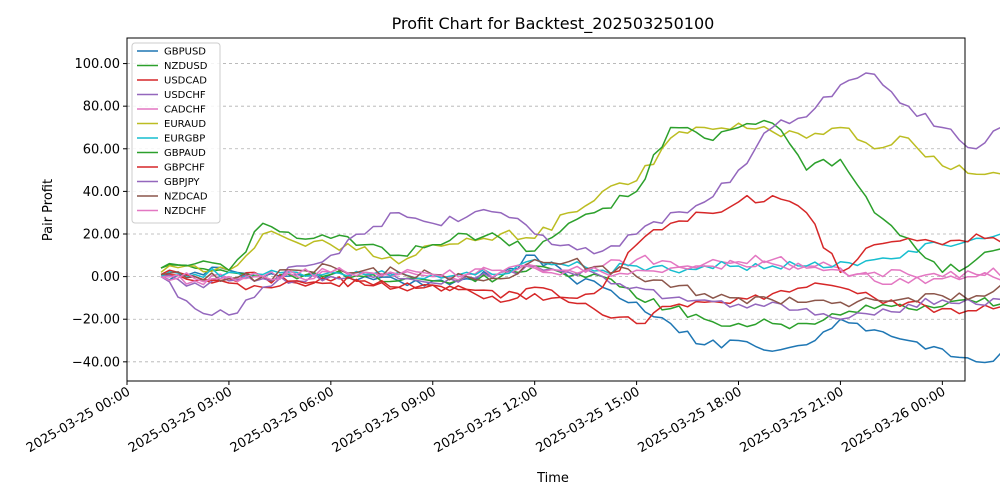 The height and width of the screenshot is (500, 1000). Describe the element at coordinates (96, 320) in the screenshot. I see `y-tick-label: −20.00` at that location.